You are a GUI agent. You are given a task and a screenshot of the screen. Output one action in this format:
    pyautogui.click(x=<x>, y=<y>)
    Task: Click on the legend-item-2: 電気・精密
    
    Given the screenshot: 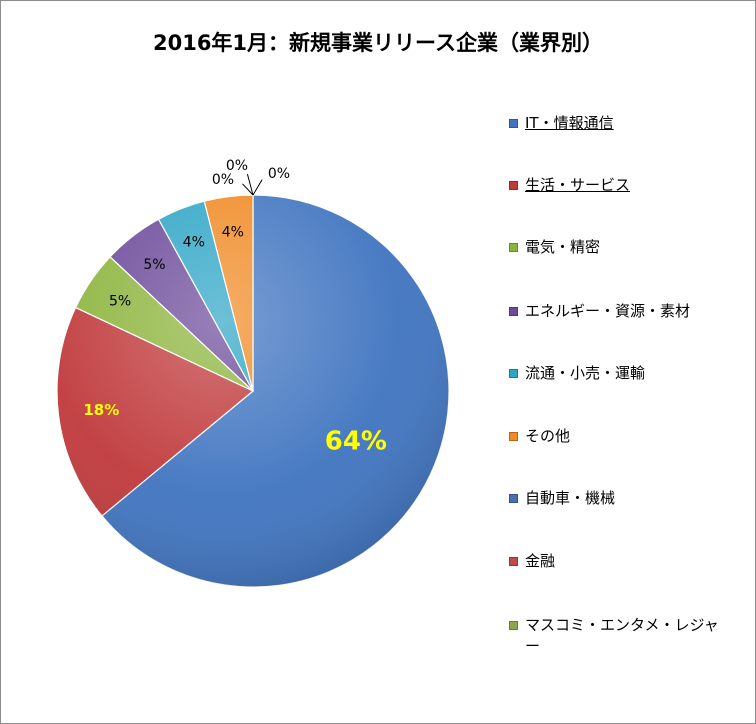 What is the action you would take?
    pyautogui.click(x=629, y=247)
    